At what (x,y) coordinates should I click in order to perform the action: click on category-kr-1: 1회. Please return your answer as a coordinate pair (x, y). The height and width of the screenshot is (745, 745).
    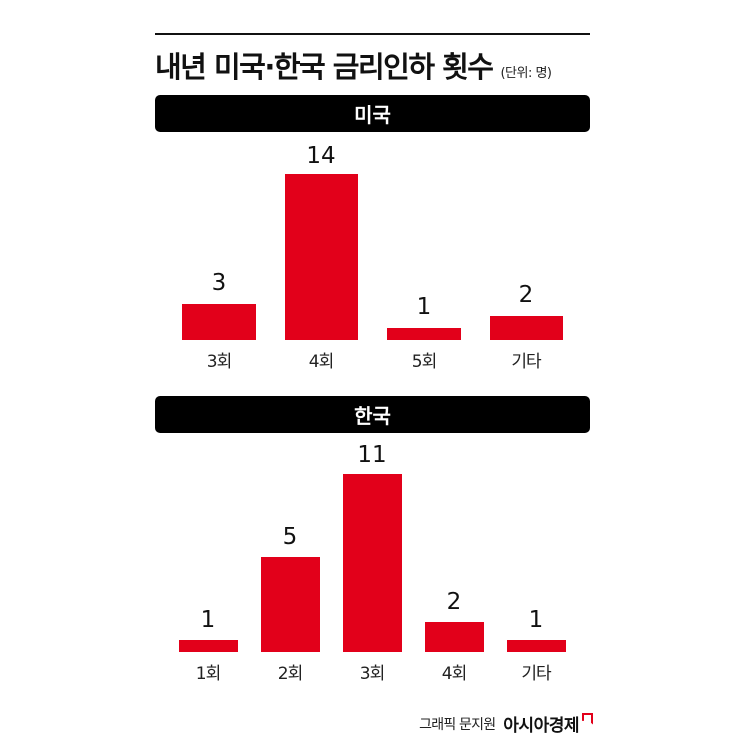
    Looking at the image, I should click on (208, 674).